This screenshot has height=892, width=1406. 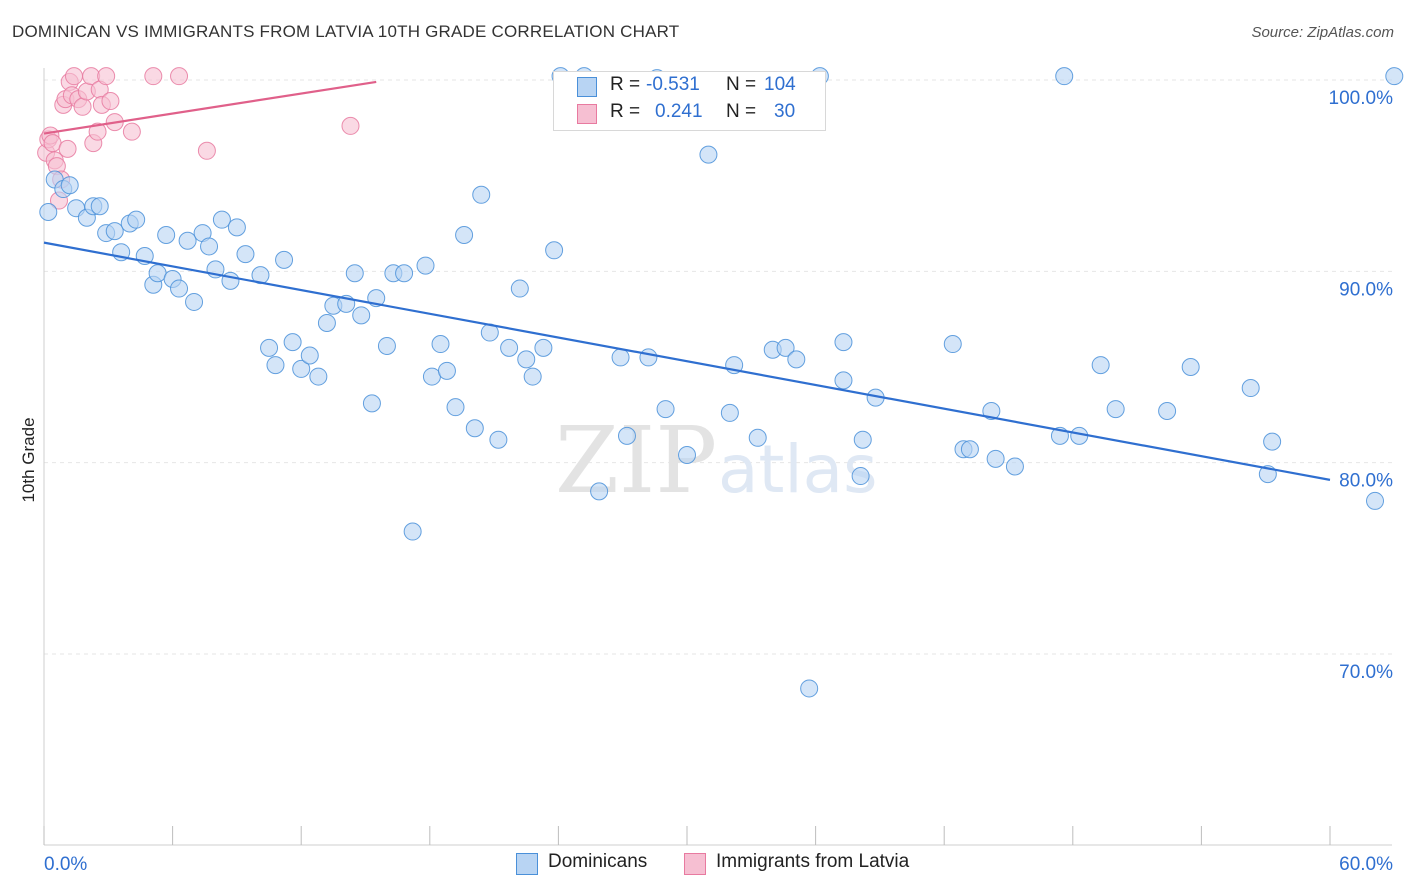 I want to click on stats-box: R = -0.531 N = 104 R = 0.241 N = 30, so click(x=689, y=101).